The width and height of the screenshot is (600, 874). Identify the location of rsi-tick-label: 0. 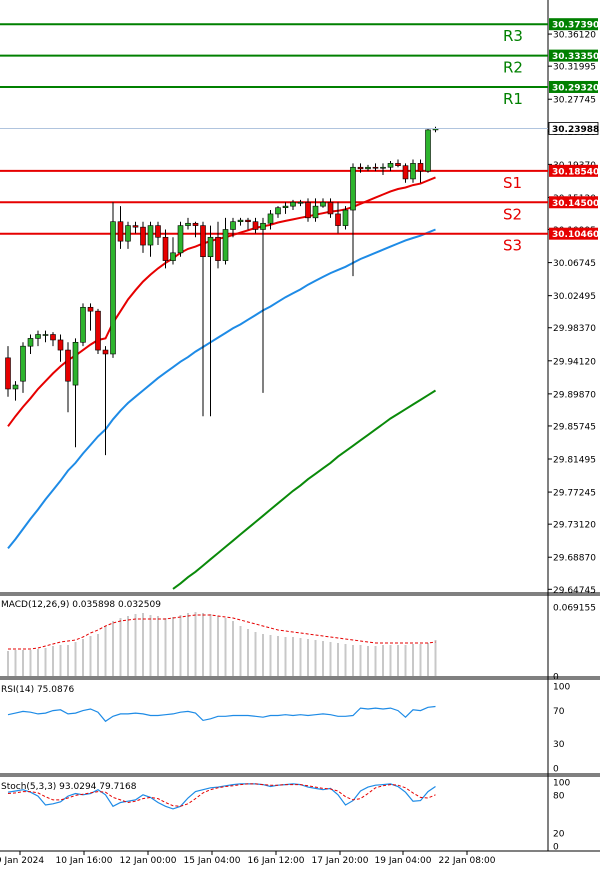
(556, 770).